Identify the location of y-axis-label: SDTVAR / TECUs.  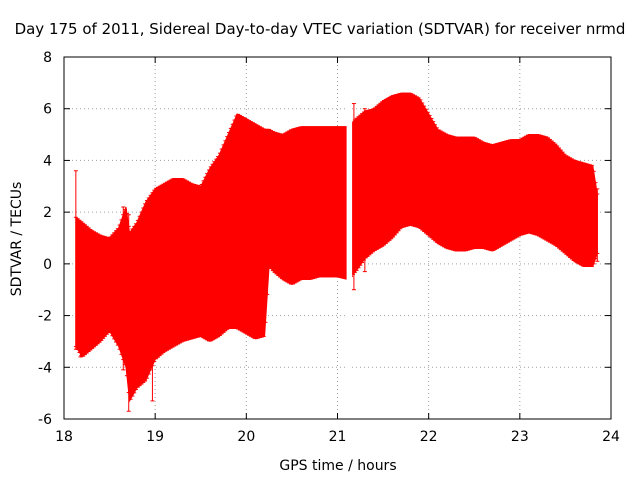
(17, 239).